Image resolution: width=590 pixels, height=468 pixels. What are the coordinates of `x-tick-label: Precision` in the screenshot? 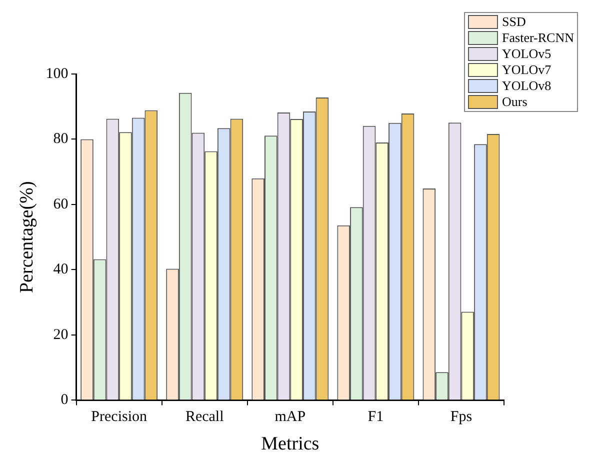 It's located at (119, 417).